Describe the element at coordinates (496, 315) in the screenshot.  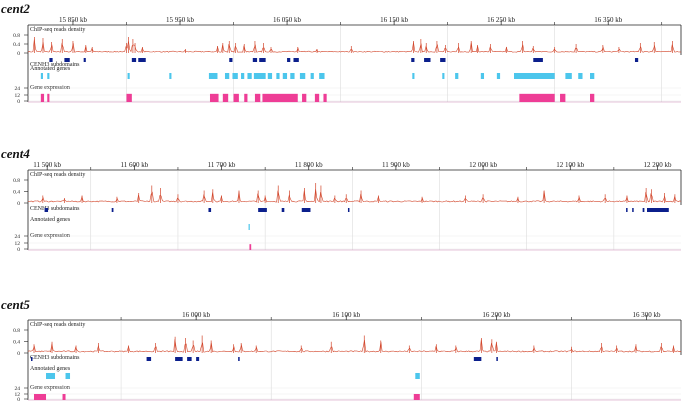
I see `tick-label: 16 200 kb` at that location.